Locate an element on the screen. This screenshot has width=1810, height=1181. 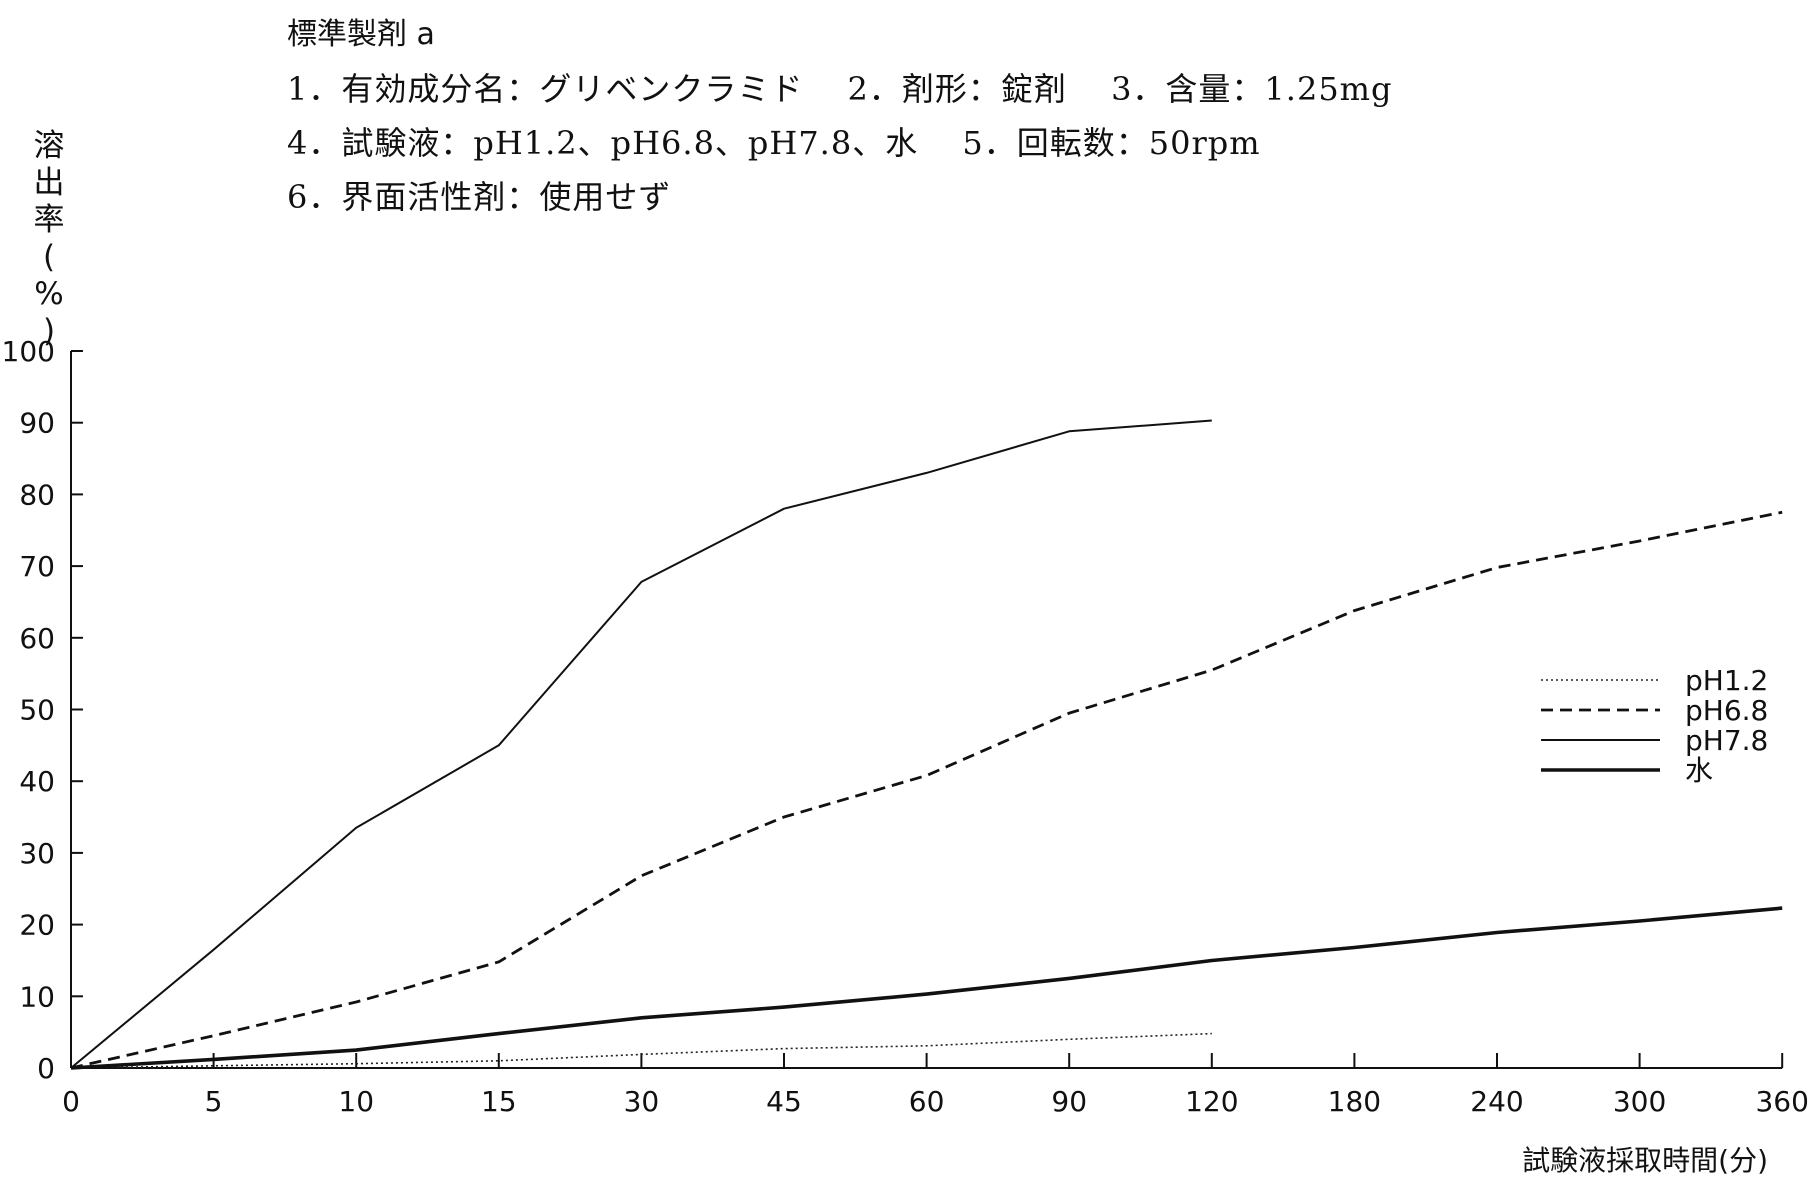
y-axis-label-char: ) is located at coordinates (49, 331).